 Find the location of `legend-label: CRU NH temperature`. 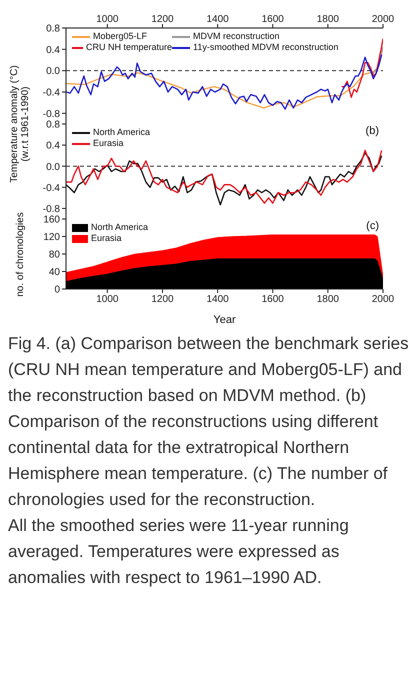

legend-label: CRU NH temperature is located at coordinates (129, 47).